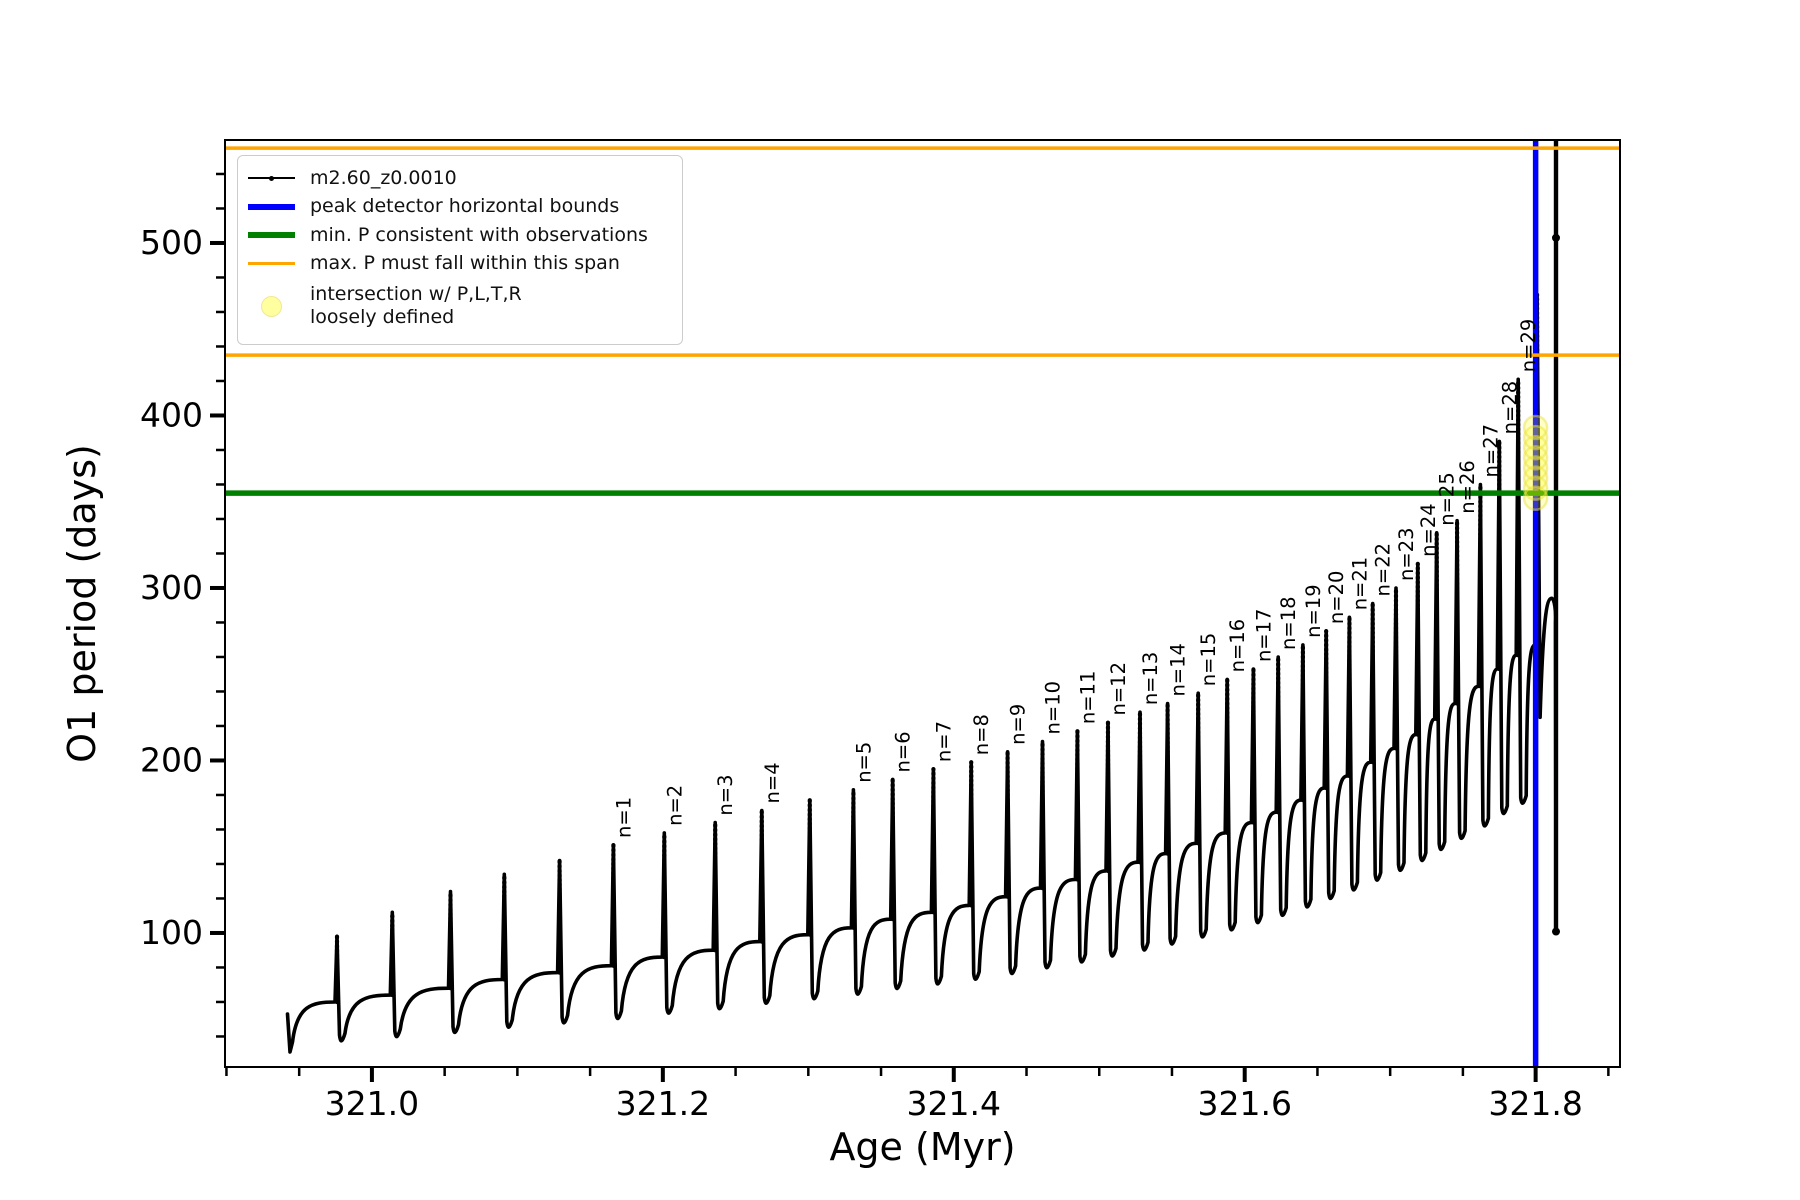 The height and width of the screenshot is (1200, 1800). I want to click on legend-entry-3: max. P must fall within this span, so click(459, 264).